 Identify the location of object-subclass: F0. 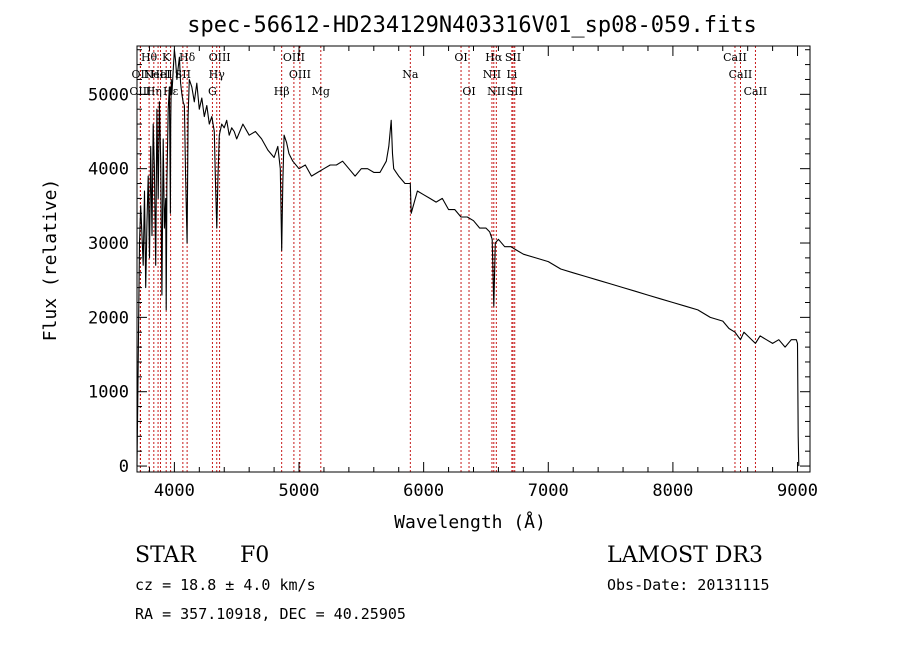
(254, 555).